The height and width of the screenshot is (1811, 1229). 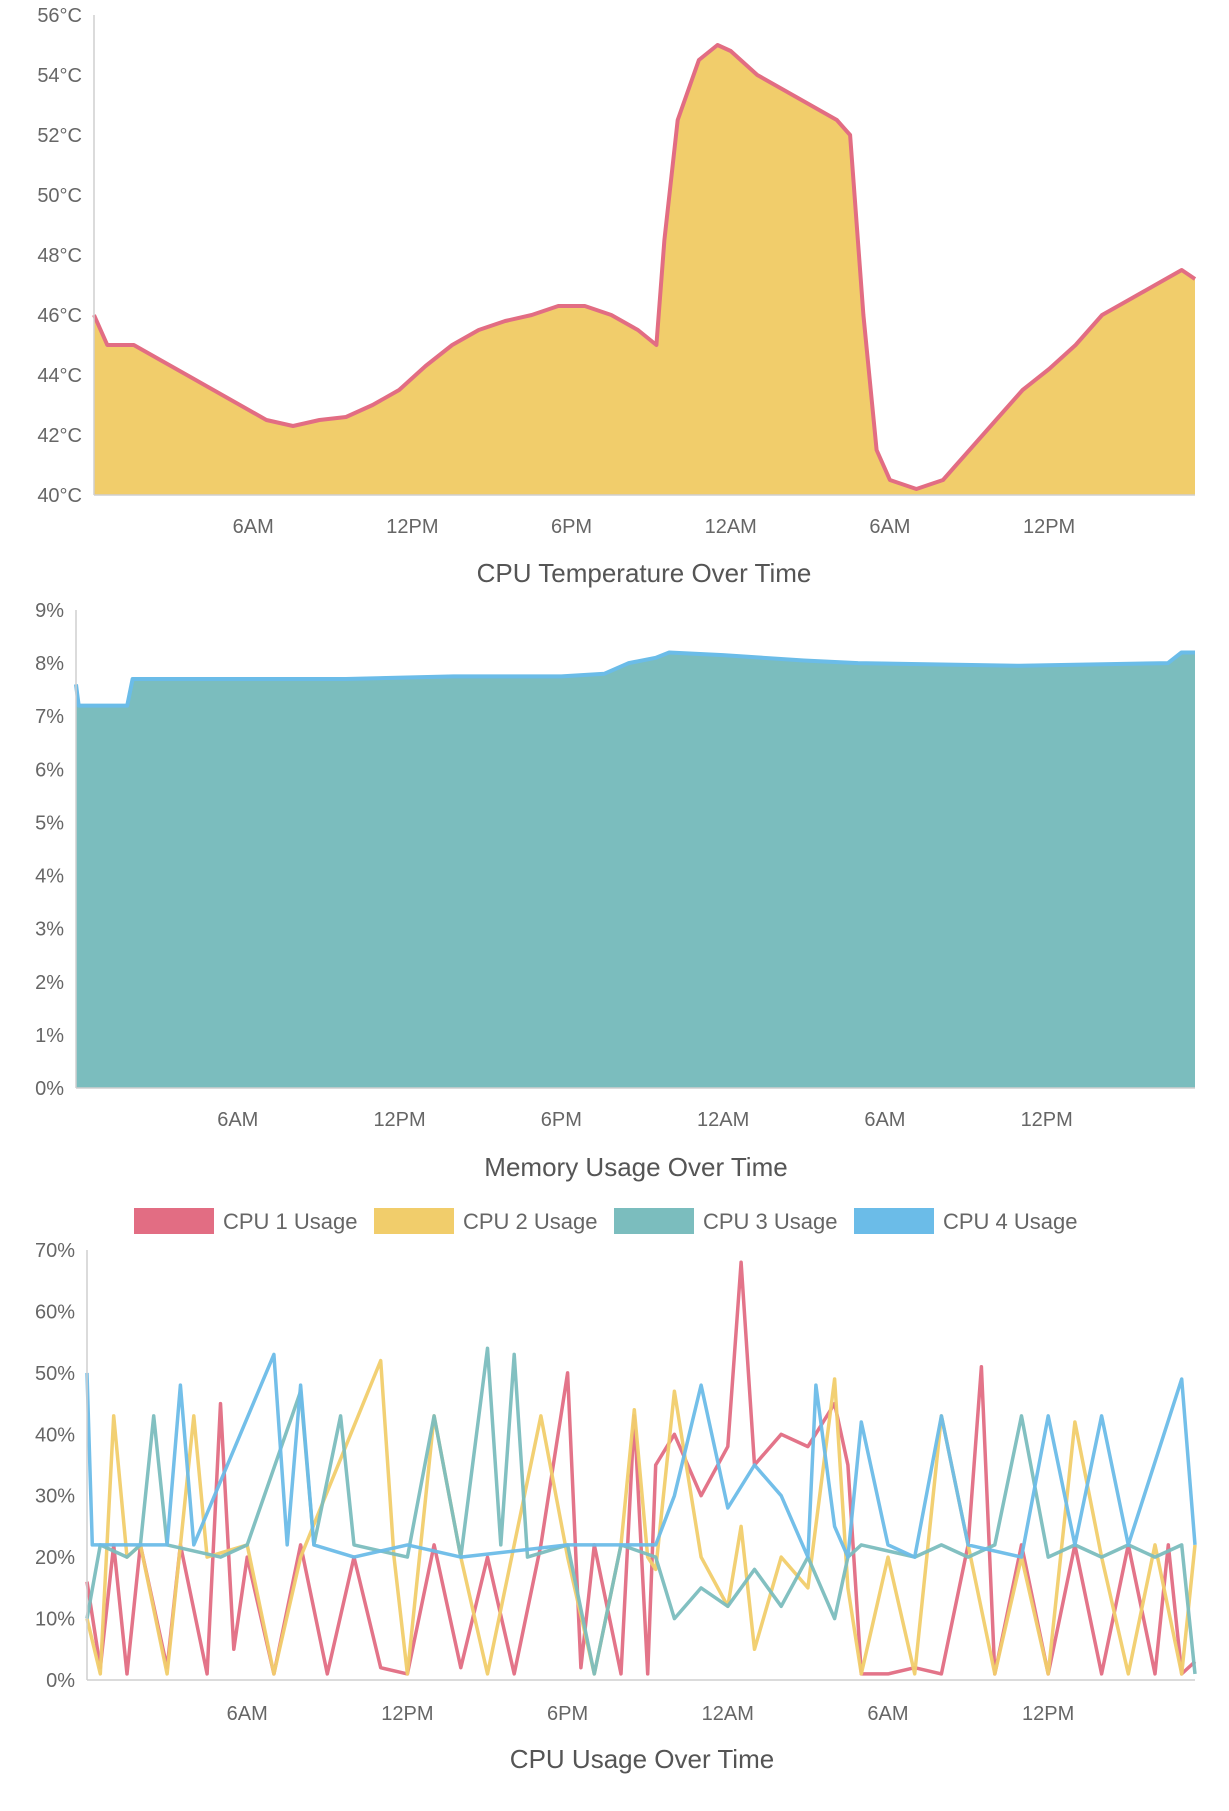 What do you see at coordinates (887, 1714) in the screenshot?
I see `cpu-usage-x-tick-6am-4: 6AM` at bounding box center [887, 1714].